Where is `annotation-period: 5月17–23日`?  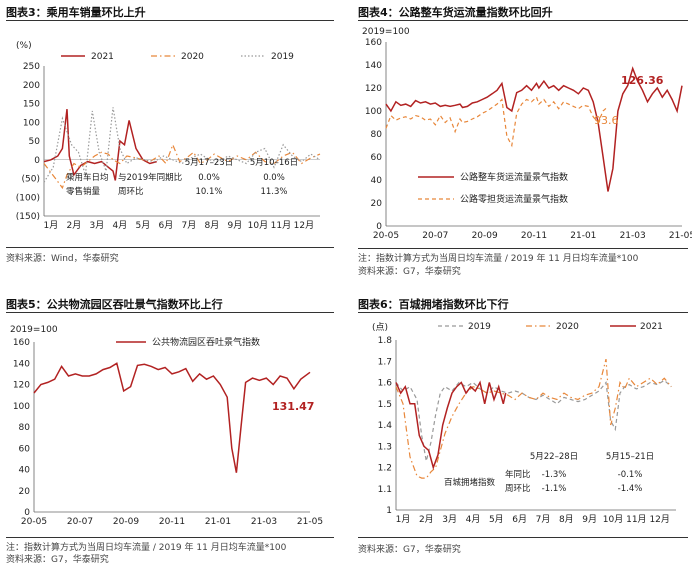
annotation-period: 5月17–23日 is located at coordinates (209, 163).